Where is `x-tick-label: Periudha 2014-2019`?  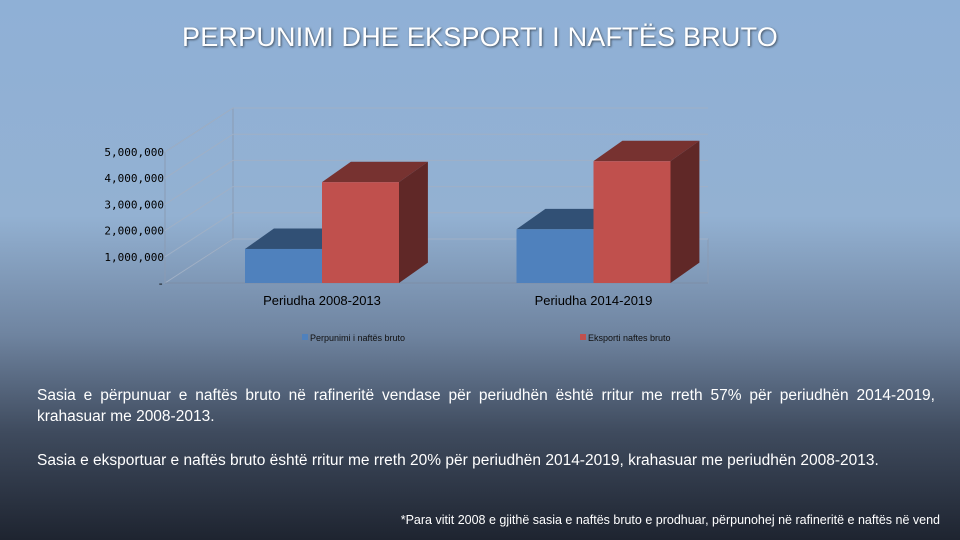 x-tick-label: Periudha 2014-2019 is located at coordinates (594, 300).